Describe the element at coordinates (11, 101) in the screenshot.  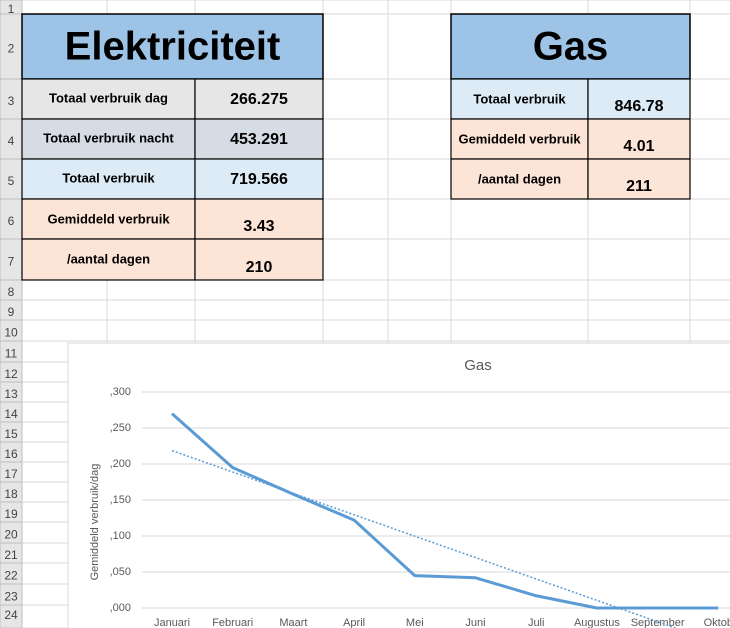
I see `row-number: 3` at that location.